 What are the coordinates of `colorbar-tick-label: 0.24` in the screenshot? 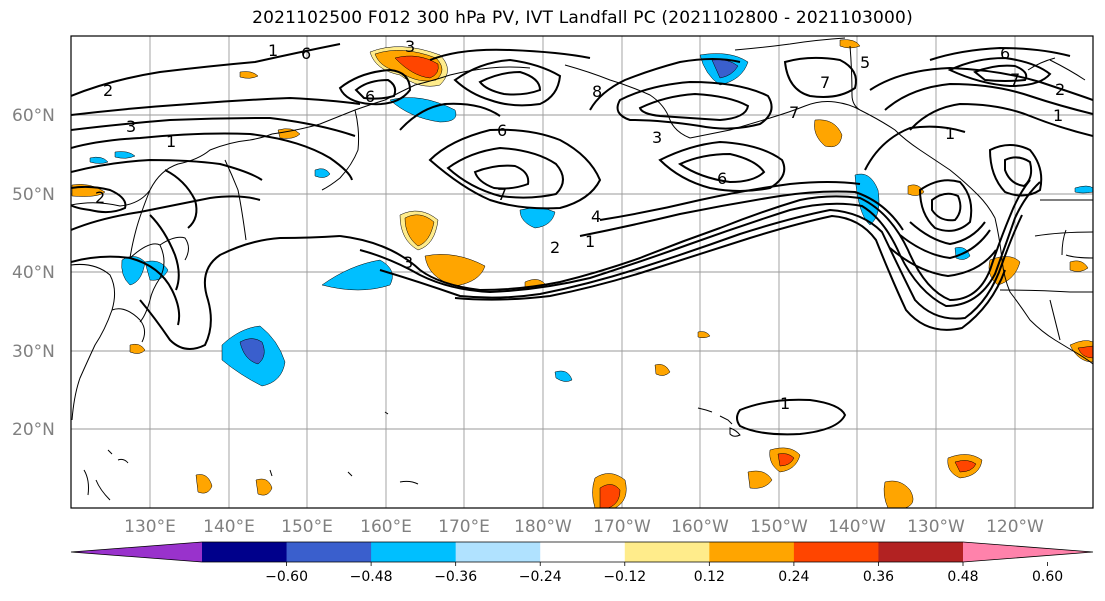 It's located at (793, 577).